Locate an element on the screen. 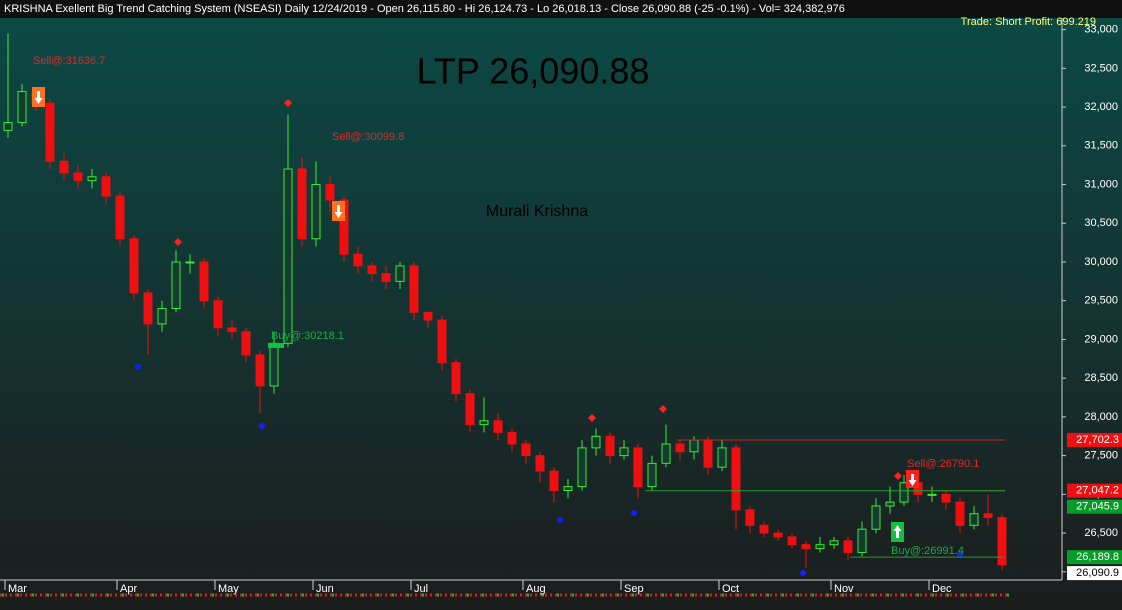 The height and width of the screenshot is (610, 1122). x-tick-label: May is located at coordinates (228, 589).